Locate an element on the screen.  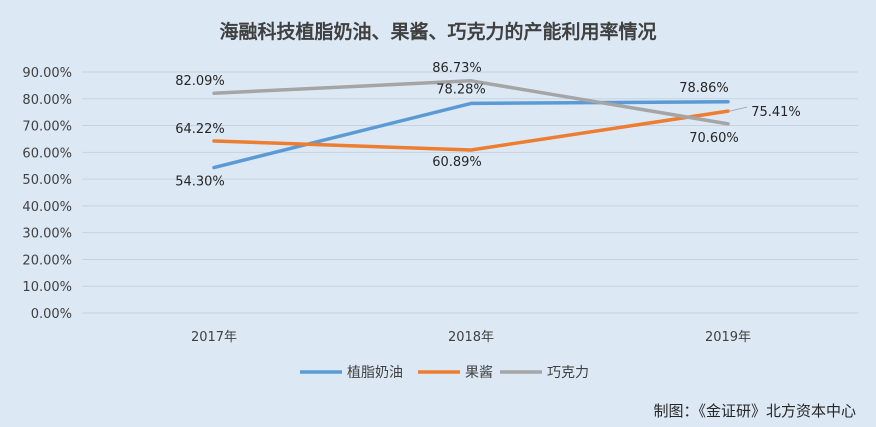
y-tick-label: 50.00% is located at coordinates (47, 180).